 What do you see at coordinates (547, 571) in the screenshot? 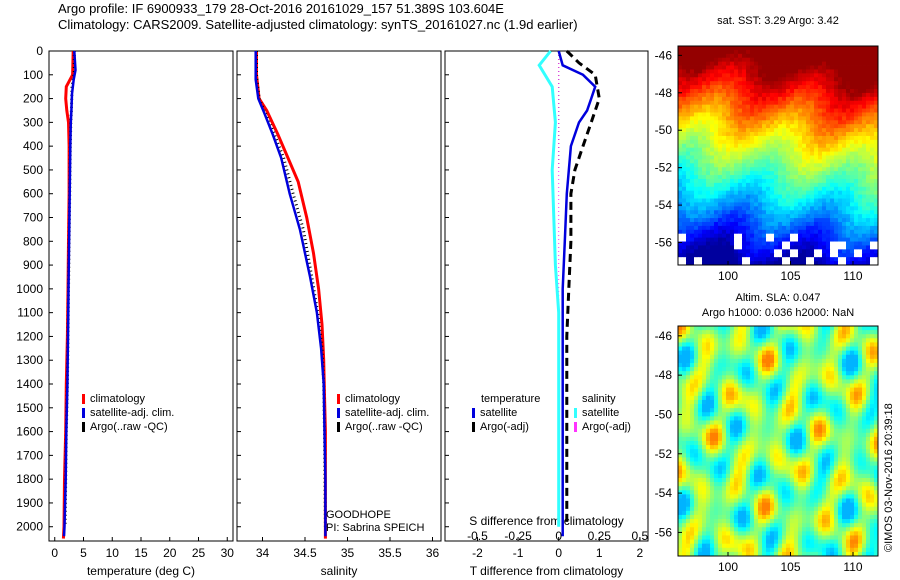
I see `temperature-difference-axis-label: T difference from climatology` at bounding box center [547, 571].